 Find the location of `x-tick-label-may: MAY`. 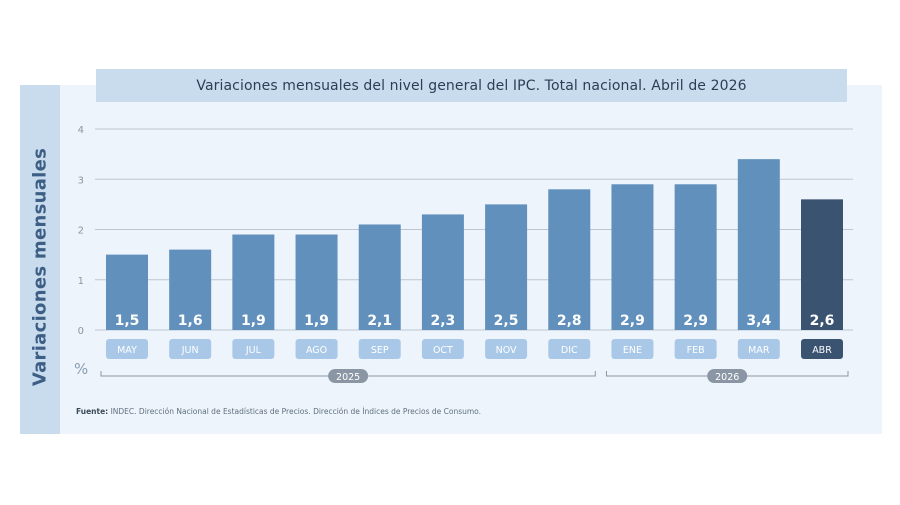

x-tick-label-may: MAY is located at coordinates (127, 350).